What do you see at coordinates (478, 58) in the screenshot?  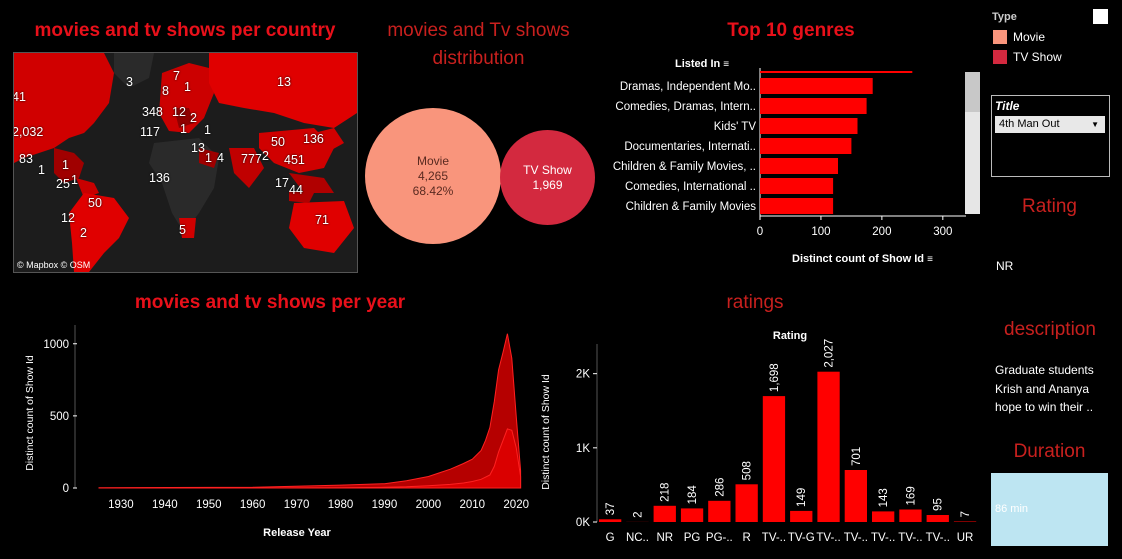 I see `distribution-title-line2: distribution` at bounding box center [478, 58].